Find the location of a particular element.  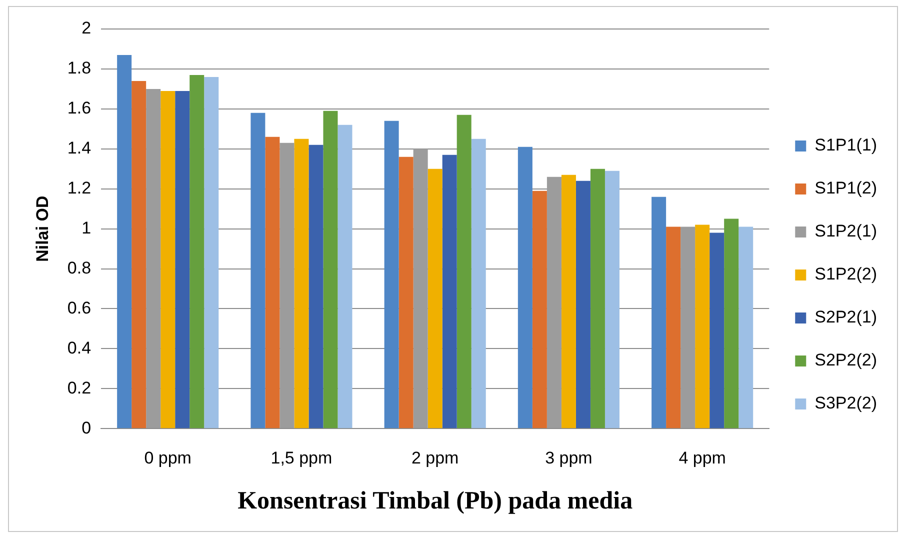

y-tick-label: 1.4 is located at coordinates (79, 148).